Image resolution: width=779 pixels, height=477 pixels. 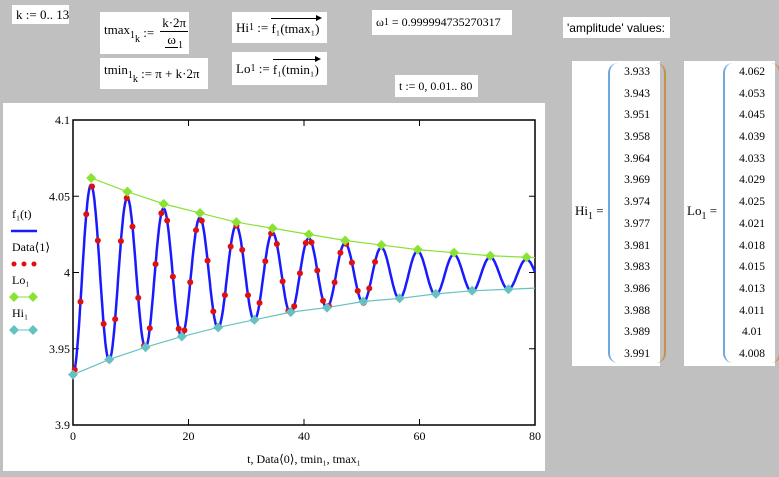 I want to click on hi-value: 3.943, so click(x=637, y=93).